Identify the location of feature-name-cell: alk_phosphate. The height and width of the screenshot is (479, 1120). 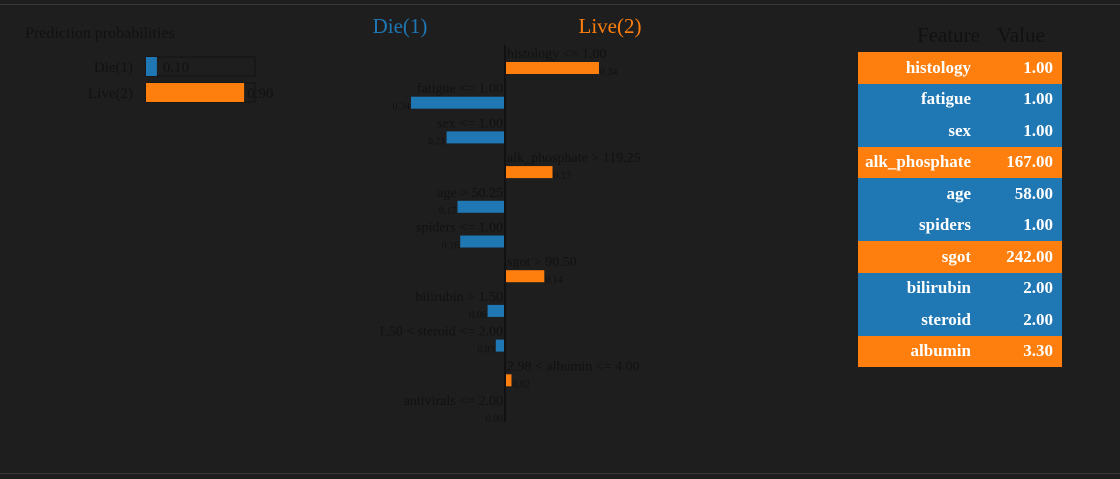
(918, 162).